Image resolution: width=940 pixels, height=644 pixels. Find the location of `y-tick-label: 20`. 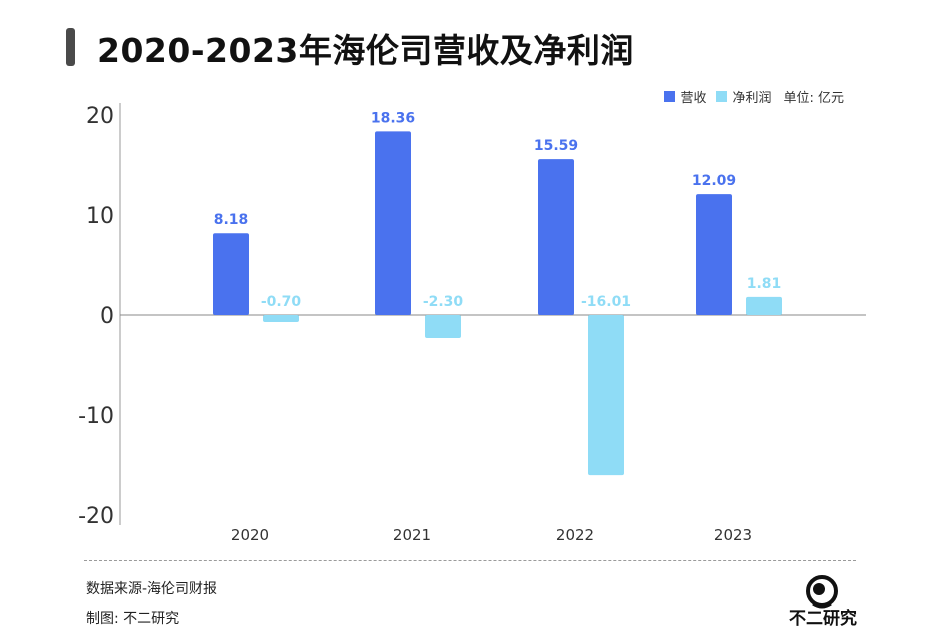

y-tick-label: 20 is located at coordinates (100, 116).